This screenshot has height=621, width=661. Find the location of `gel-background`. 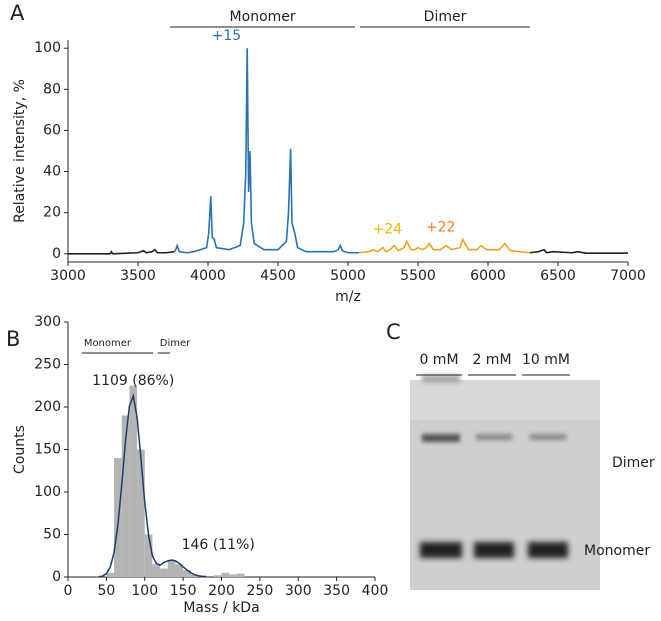

gel-background is located at coordinates (505, 400).